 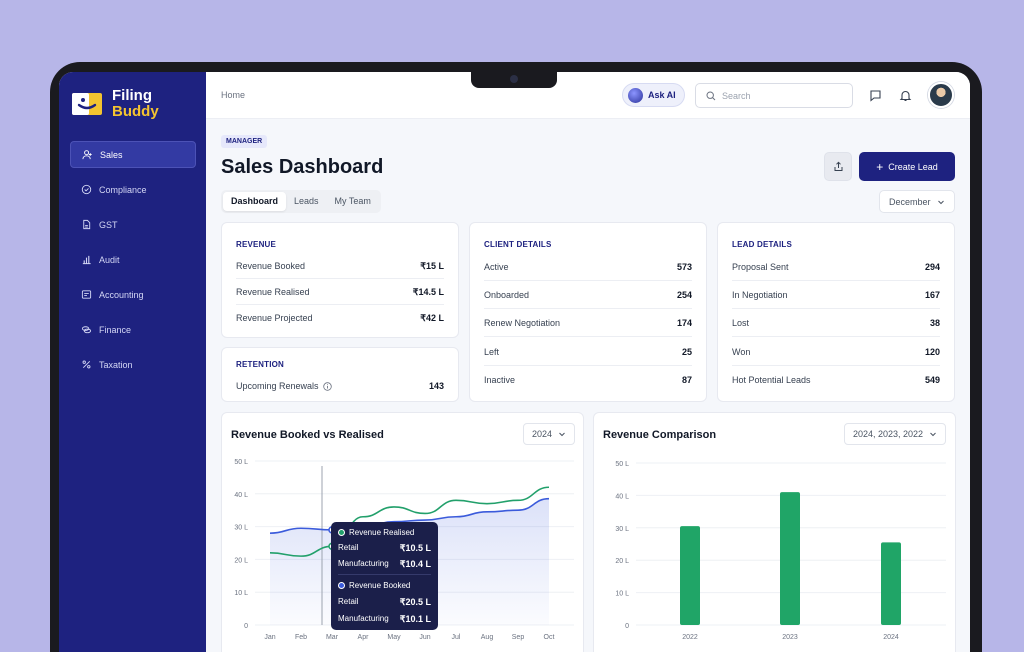 I want to click on sidebar-item-finance: Finance, so click(x=133, y=329).